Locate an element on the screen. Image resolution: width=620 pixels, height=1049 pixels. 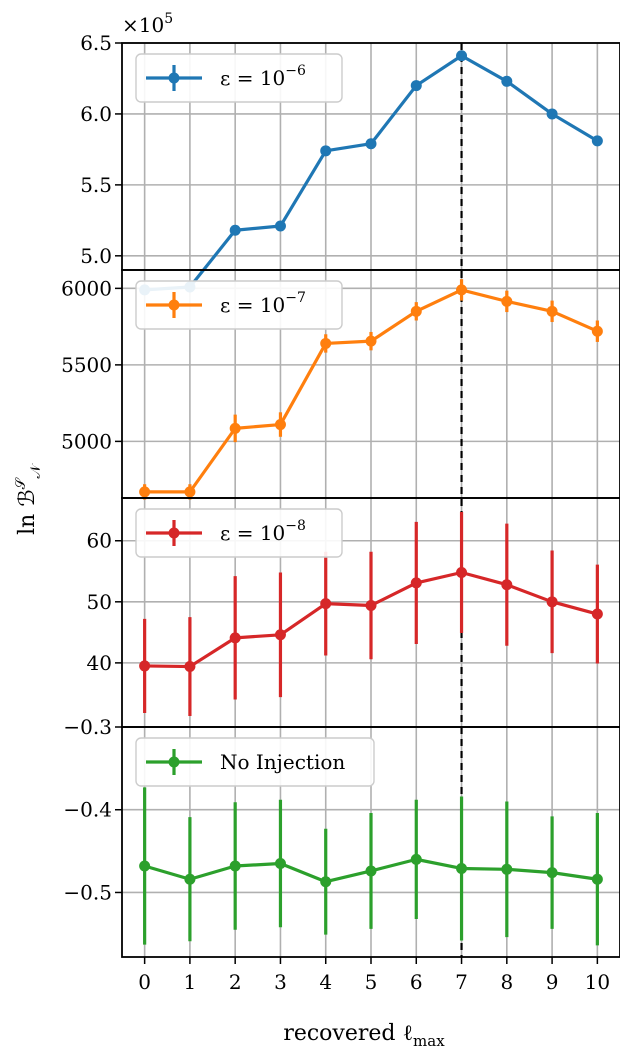
x-axis-title: recovered ℓmax is located at coordinates (364, 1035).